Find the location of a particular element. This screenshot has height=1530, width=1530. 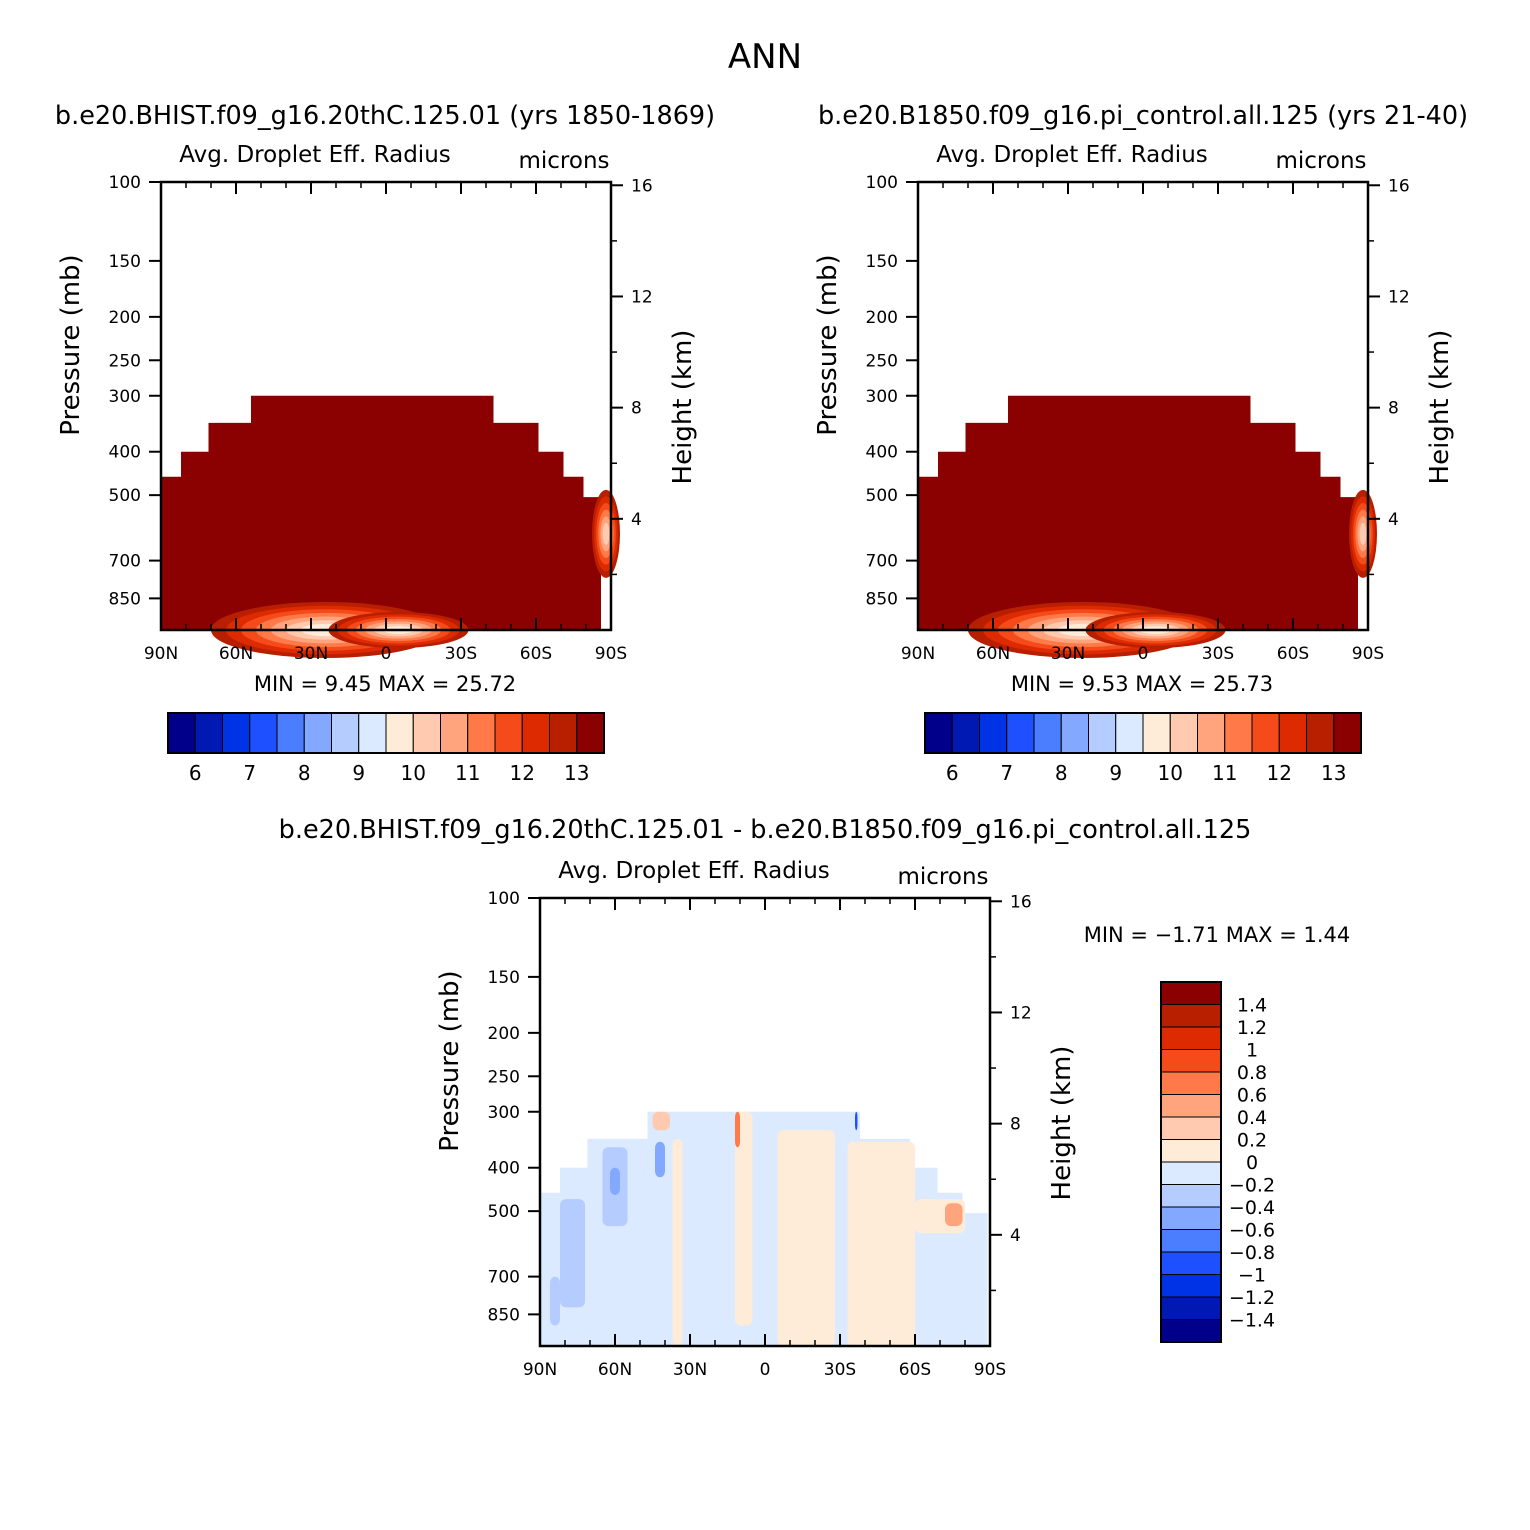

height-tick-label: 8 is located at coordinates (1393, 409).